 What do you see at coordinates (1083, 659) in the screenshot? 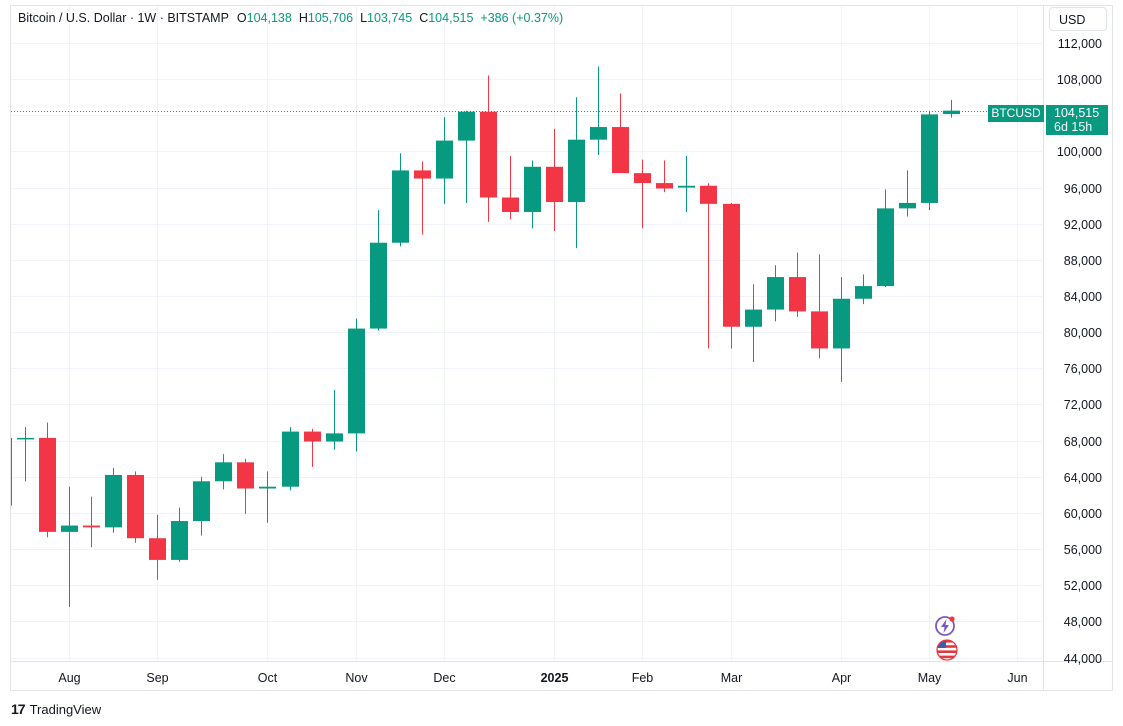
I see `y-tick-label: 44,000` at bounding box center [1083, 659].